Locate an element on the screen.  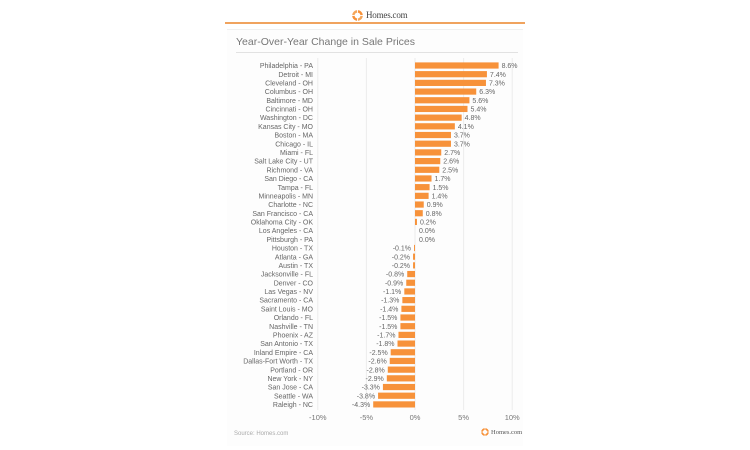
category-label: San Jose - CA is located at coordinates (290, 388).